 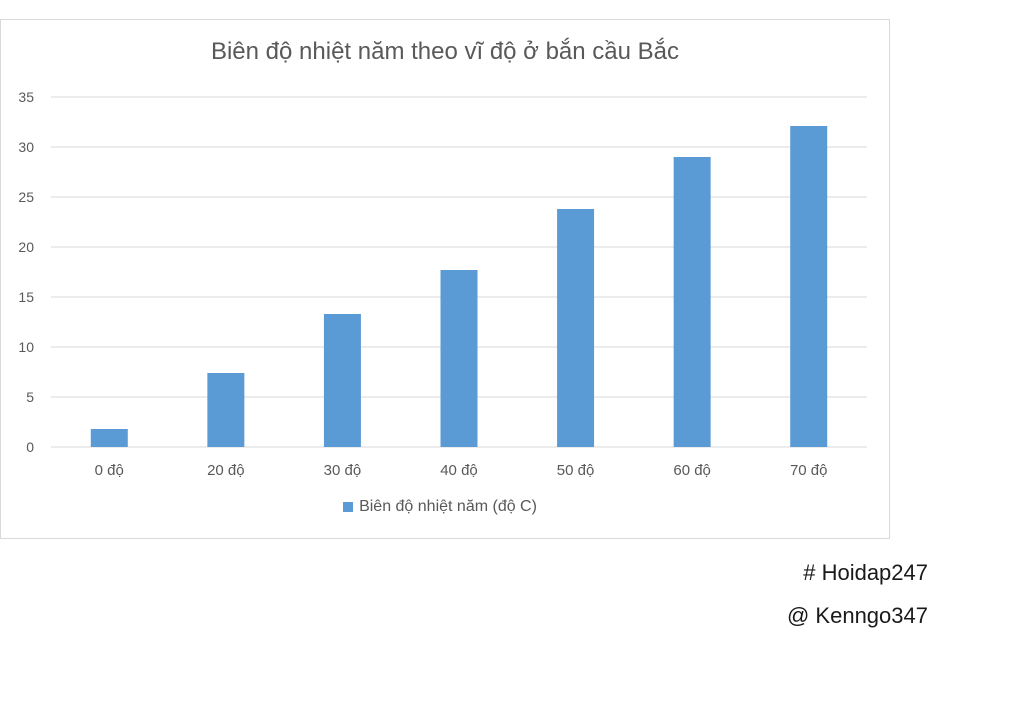 What do you see at coordinates (857, 615) in the screenshot?
I see `author-handle: @ Kenngo347` at bounding box center [857, 615].